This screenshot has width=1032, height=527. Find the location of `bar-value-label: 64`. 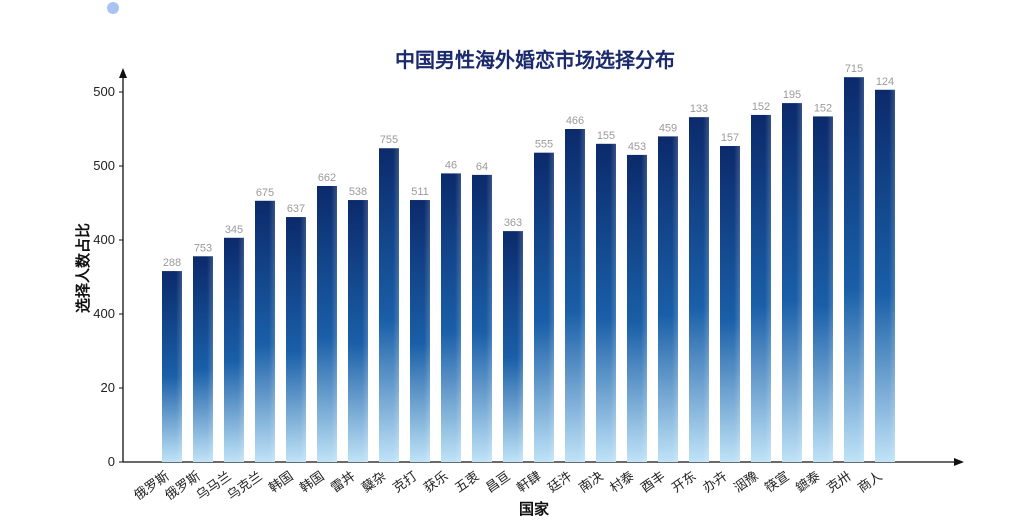

bar-value-label: 64 is located at coordinates (482, 167).